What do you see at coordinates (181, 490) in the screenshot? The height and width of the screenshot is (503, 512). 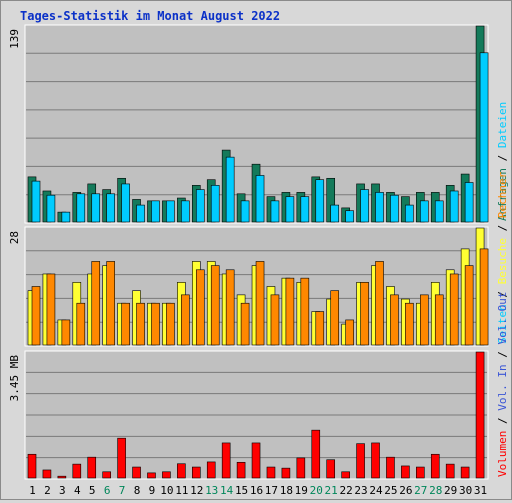 I see `x-tick-label-day-11: 11` at bounding box center [181, 490].